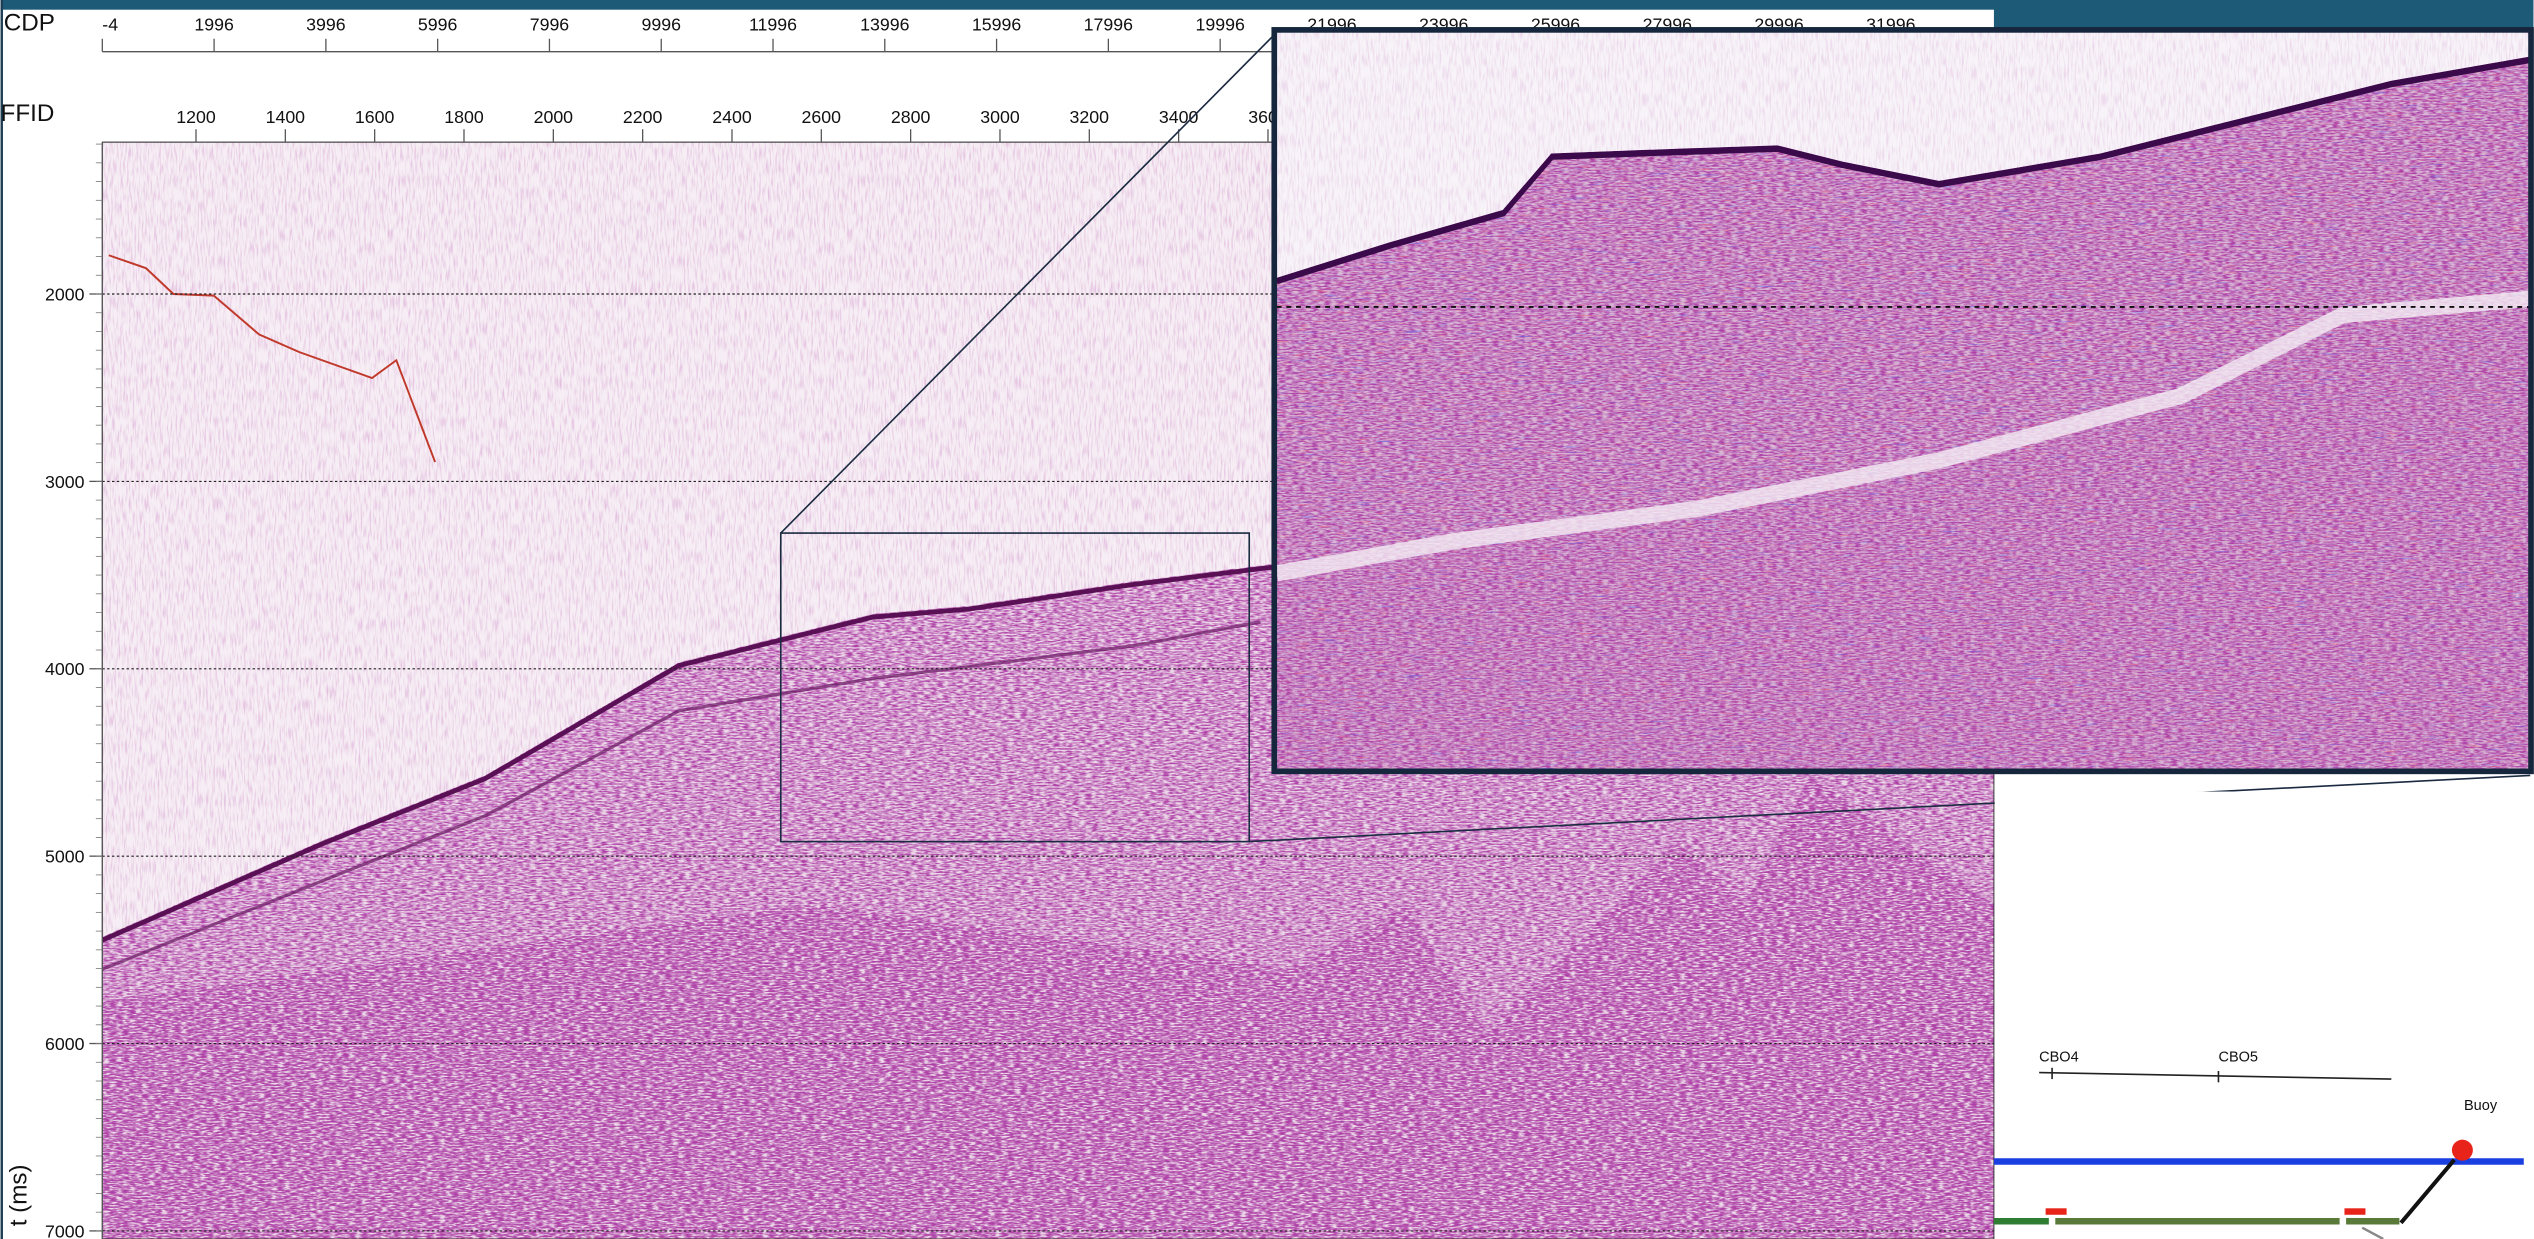 This screenshot has width=2534, height=1239. What do you see at coordinates (1219, 25) in the screenshot?
I see `cdp-tick-label: 19996` at bounding box center [1219, 25].